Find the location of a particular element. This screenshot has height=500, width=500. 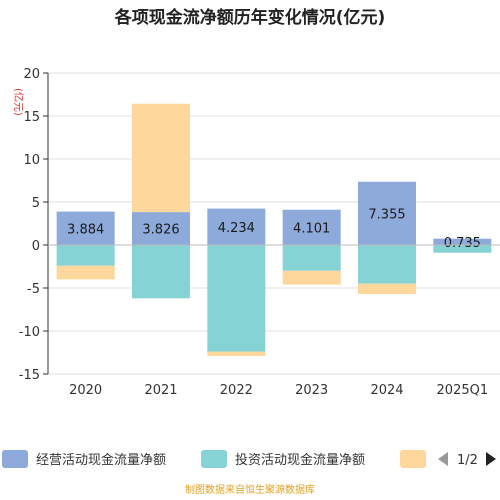

legend-swatch-operating is located at coordinates (15, 459).